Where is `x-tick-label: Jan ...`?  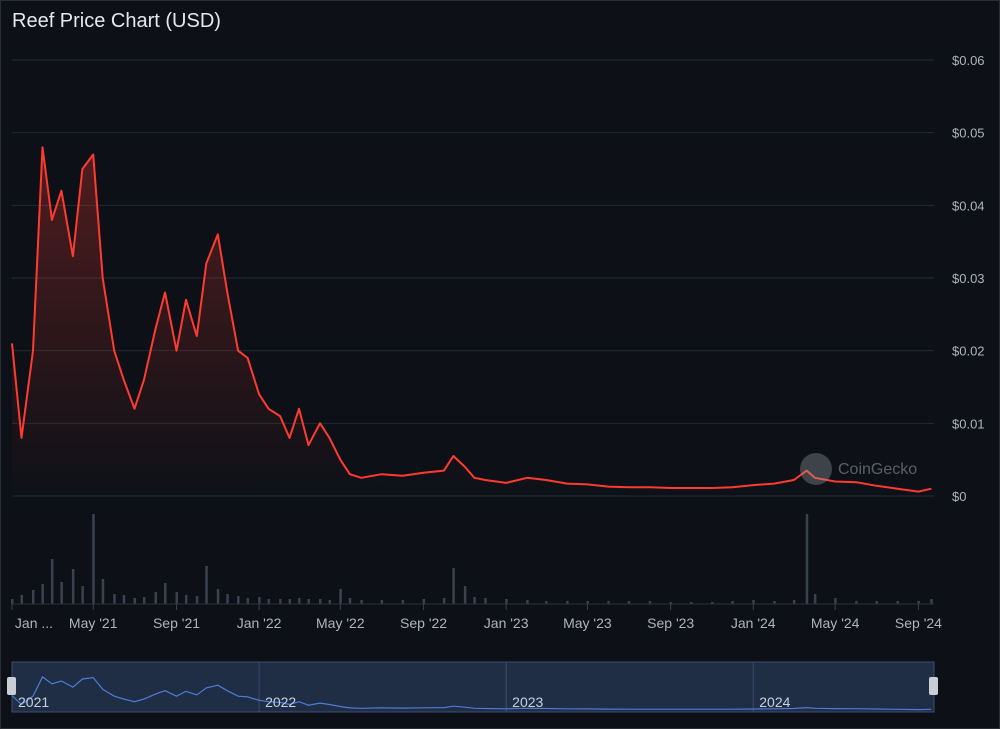 x-tick-label: Jan ... is located at coordinates (34, 623).